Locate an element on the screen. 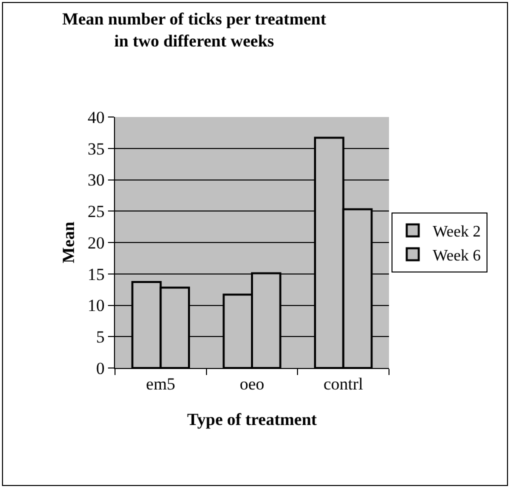 This screenshot has width=511, height=490. y-axis-title: Mean is located at coordinates (68, 242).